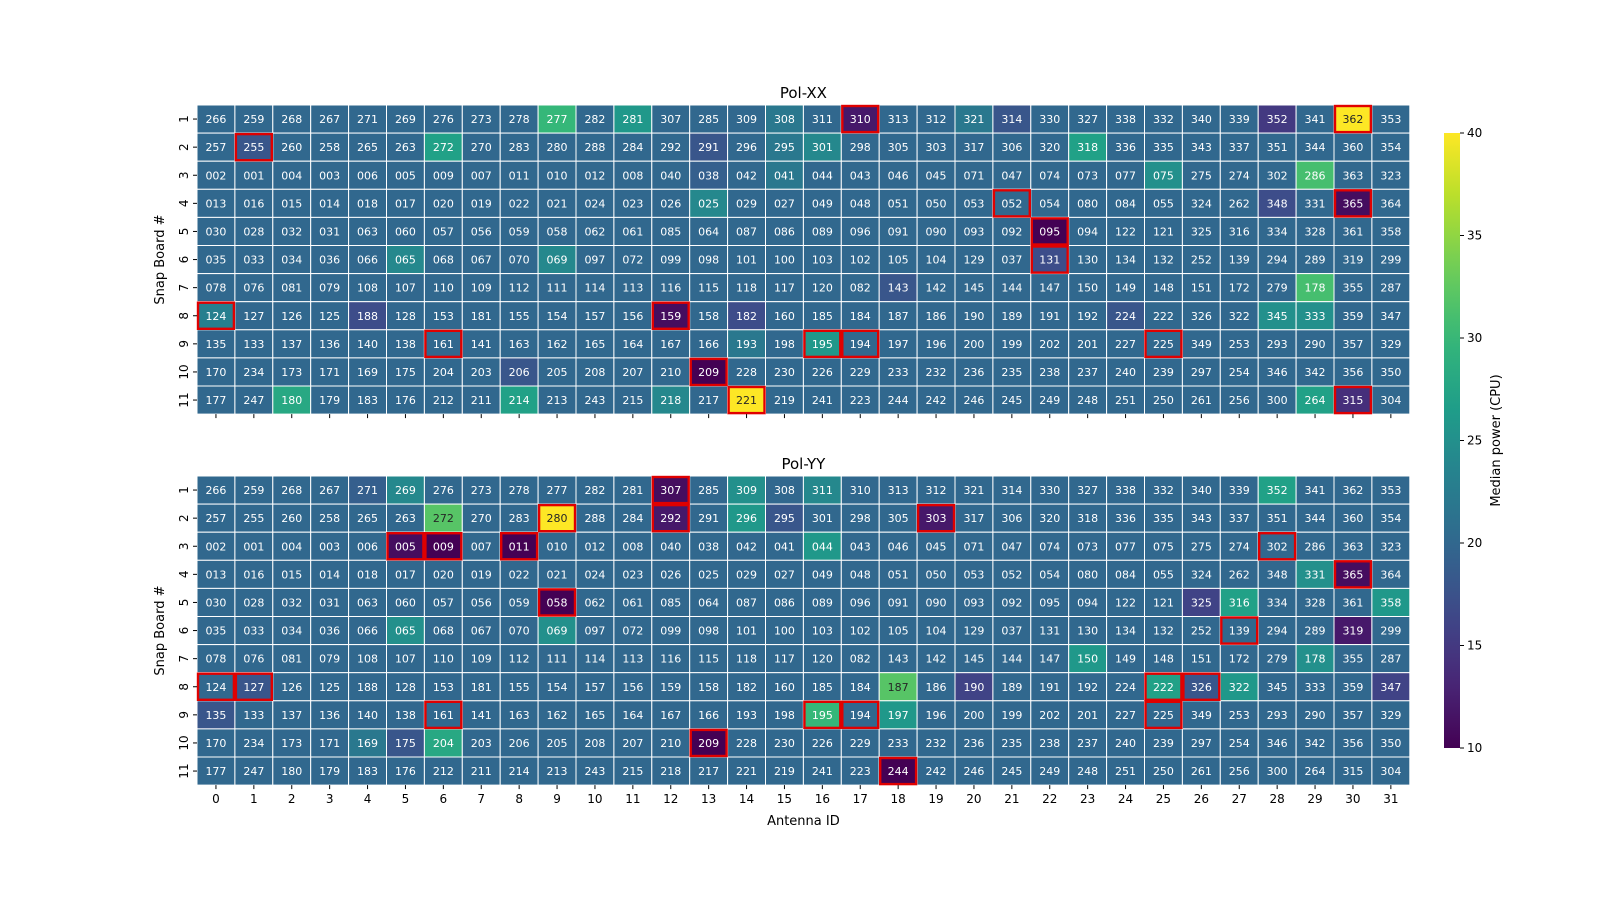  What do you see at coordinates (1163, 203) in the screenshot?
I see `cell-label: 055` at bounding box center [1163, 203].